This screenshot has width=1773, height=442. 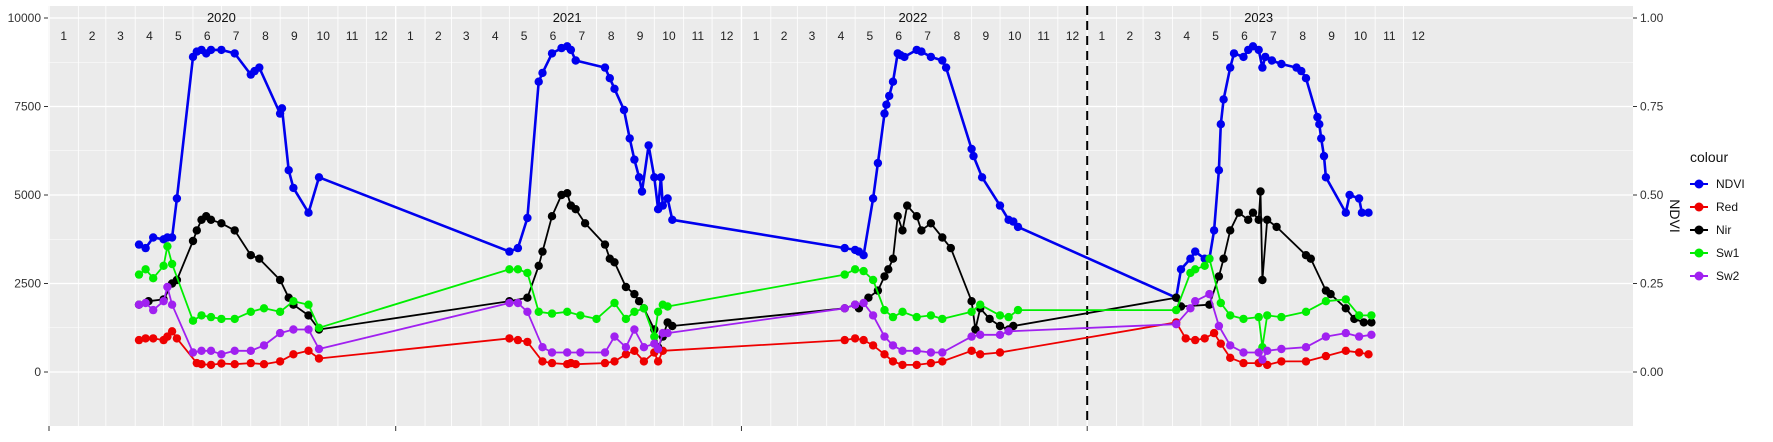 What do you see at coordinates (236, 36) in the screenshot?
I see `month-label: 7` at bounding box center [236, 36].